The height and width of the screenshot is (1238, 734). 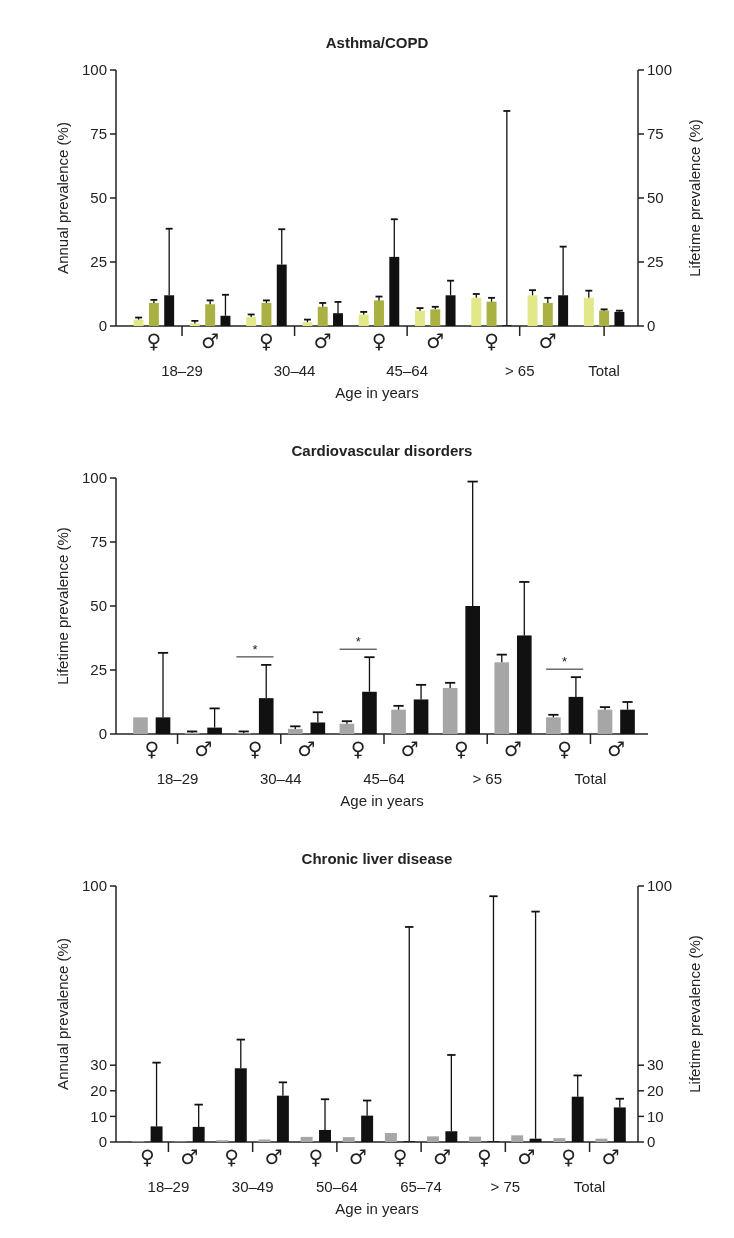 What do you see at coordinates (98, 1065) in the screenshot?
I see `y-tick-label: 30` at bounding box center [98, 1065].